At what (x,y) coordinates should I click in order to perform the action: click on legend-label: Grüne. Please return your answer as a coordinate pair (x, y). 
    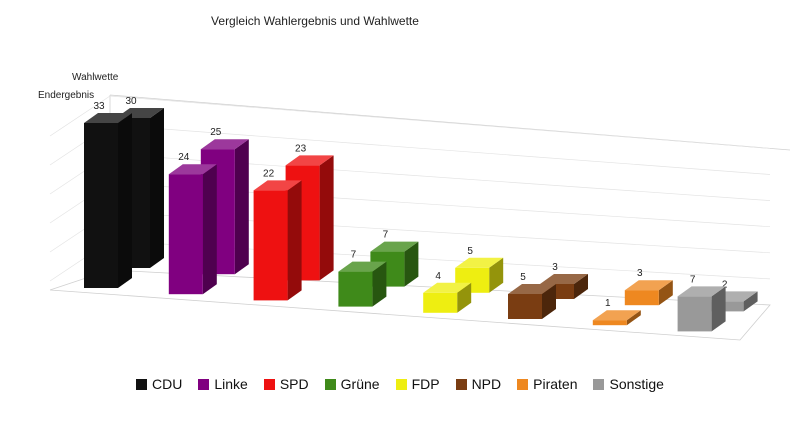
    Looking at the image, I should click on (360, 384).